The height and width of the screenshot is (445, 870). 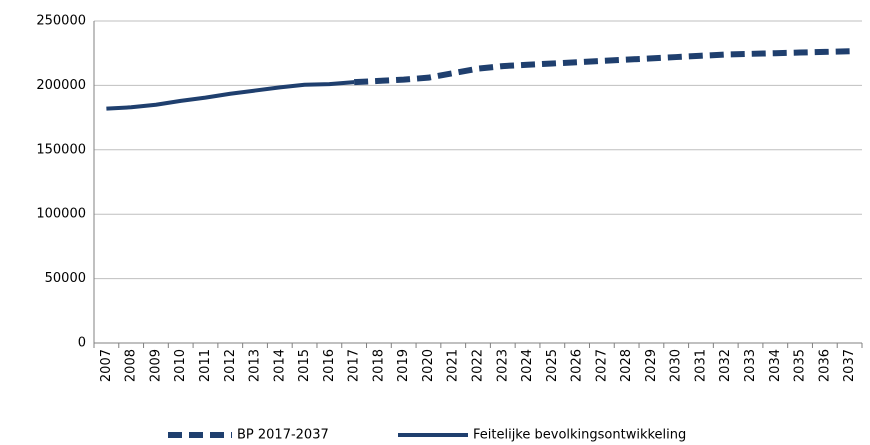 What do you see at coordinates (428, 365) in the screenshot?
I see `x-tick-label: 2020` at bounding box center [428, 365].